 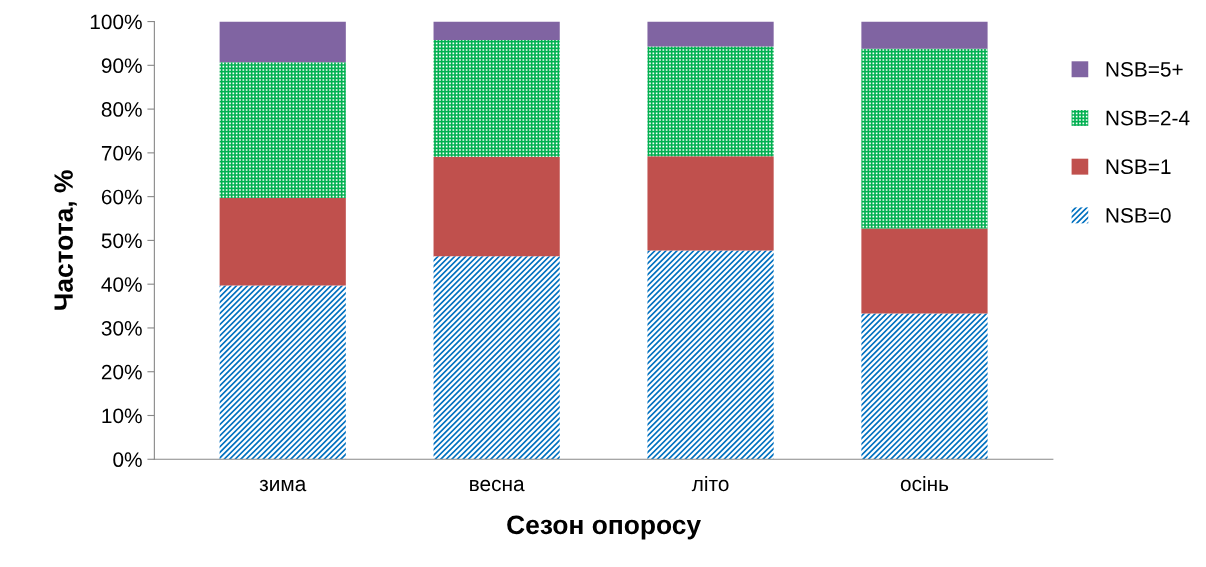 I want to click on y-tick-label: 100%, so click(x=116, y=22).